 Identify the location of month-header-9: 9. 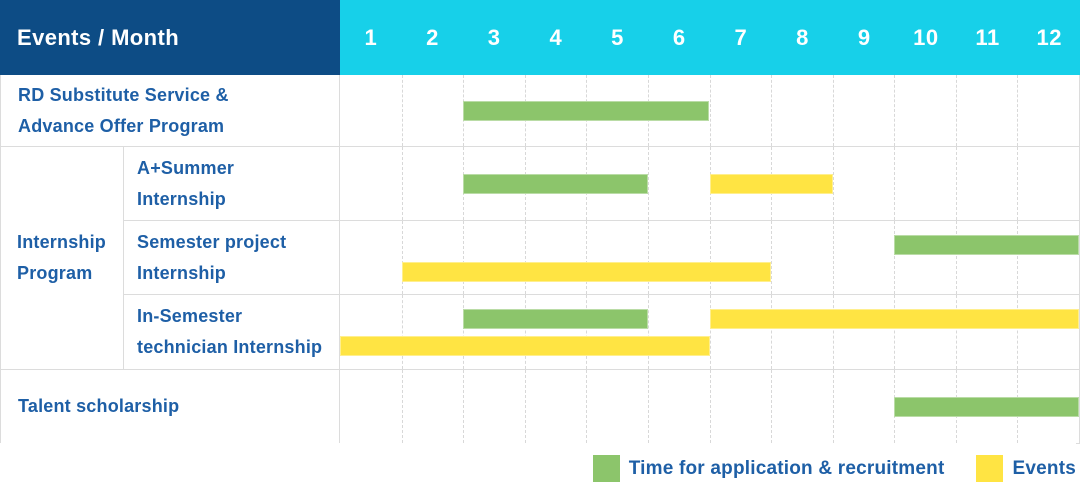
(864, 37).